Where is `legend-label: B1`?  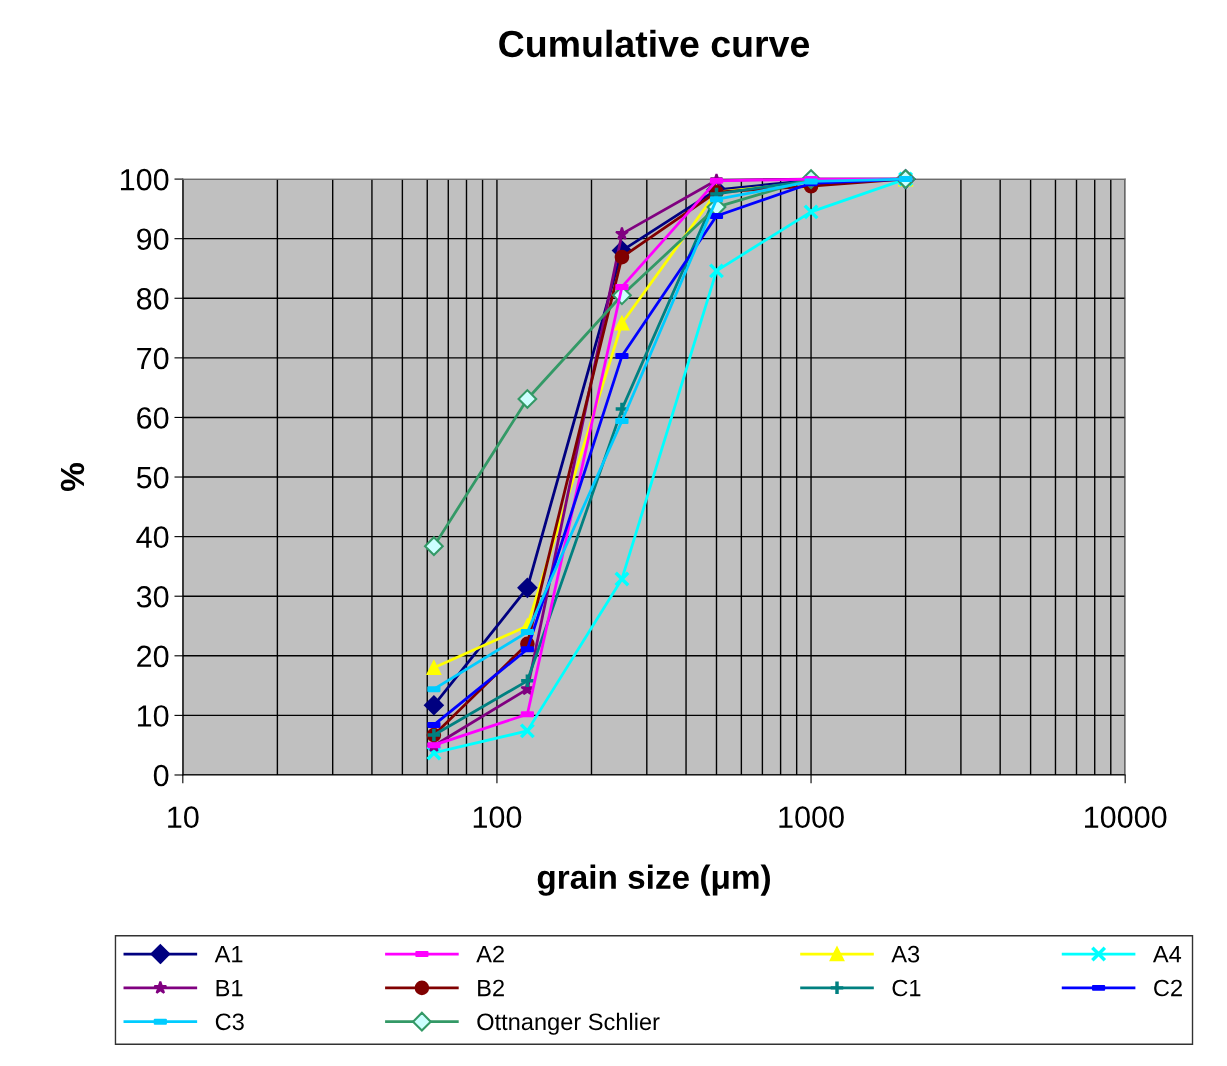
legend-label: B1 is located at coordinates (229, 988).